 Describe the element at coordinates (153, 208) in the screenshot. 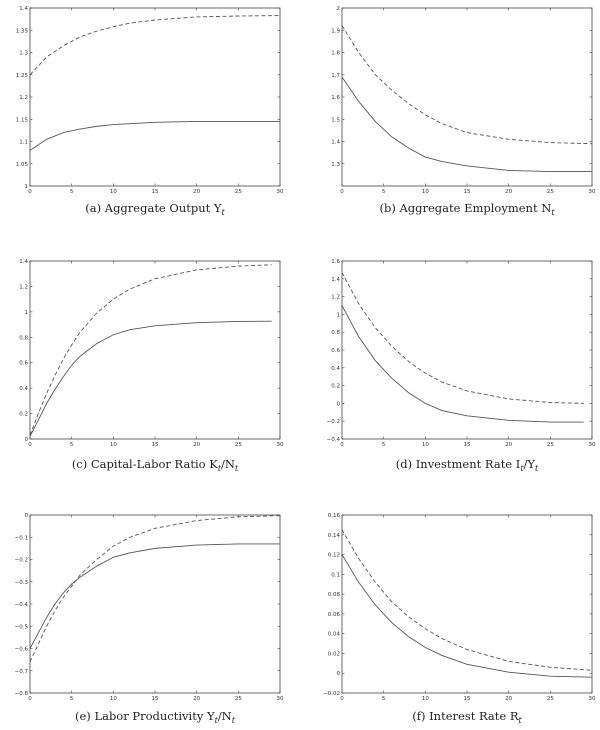

I see `caption-text: (a) Aggregate Output Y` at that location.